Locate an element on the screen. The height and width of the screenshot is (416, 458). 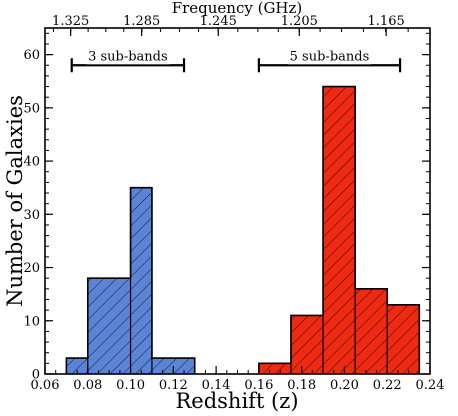
sub-band-label-2: 5 sub-bands is located at coordinates (330, 56).